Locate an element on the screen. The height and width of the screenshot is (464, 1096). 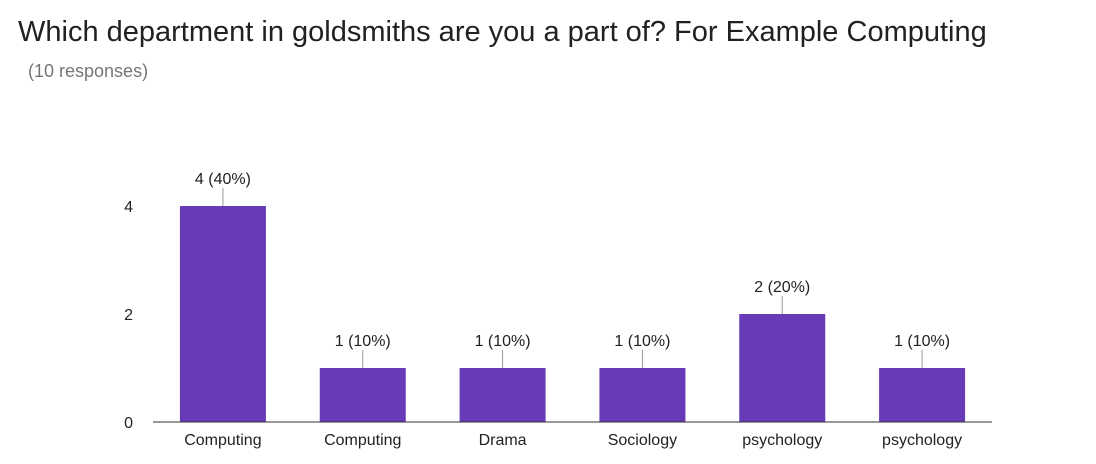
x-tick-label: Drama is located at coordinates (503, 440).